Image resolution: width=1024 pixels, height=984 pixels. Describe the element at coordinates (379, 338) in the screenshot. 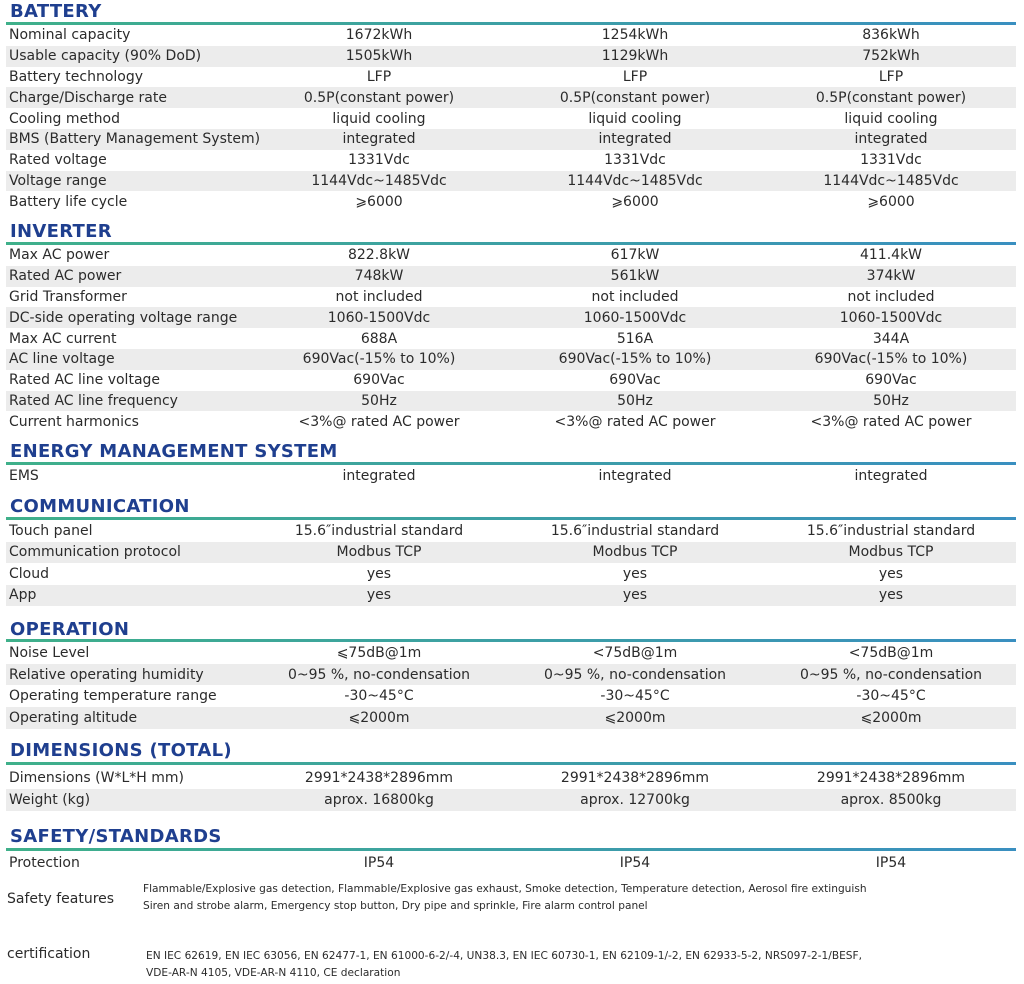

I see `row-value-1: 688A` at that location.